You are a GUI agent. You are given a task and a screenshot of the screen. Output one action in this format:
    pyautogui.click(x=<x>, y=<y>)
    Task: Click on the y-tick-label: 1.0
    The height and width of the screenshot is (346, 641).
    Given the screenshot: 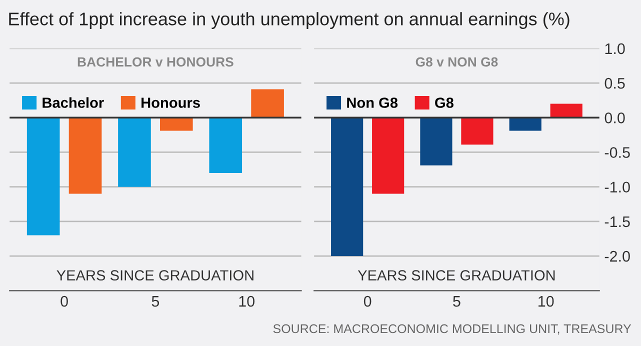 What is the action you would take?
    pyautogui.click(x=615, y=48)
    